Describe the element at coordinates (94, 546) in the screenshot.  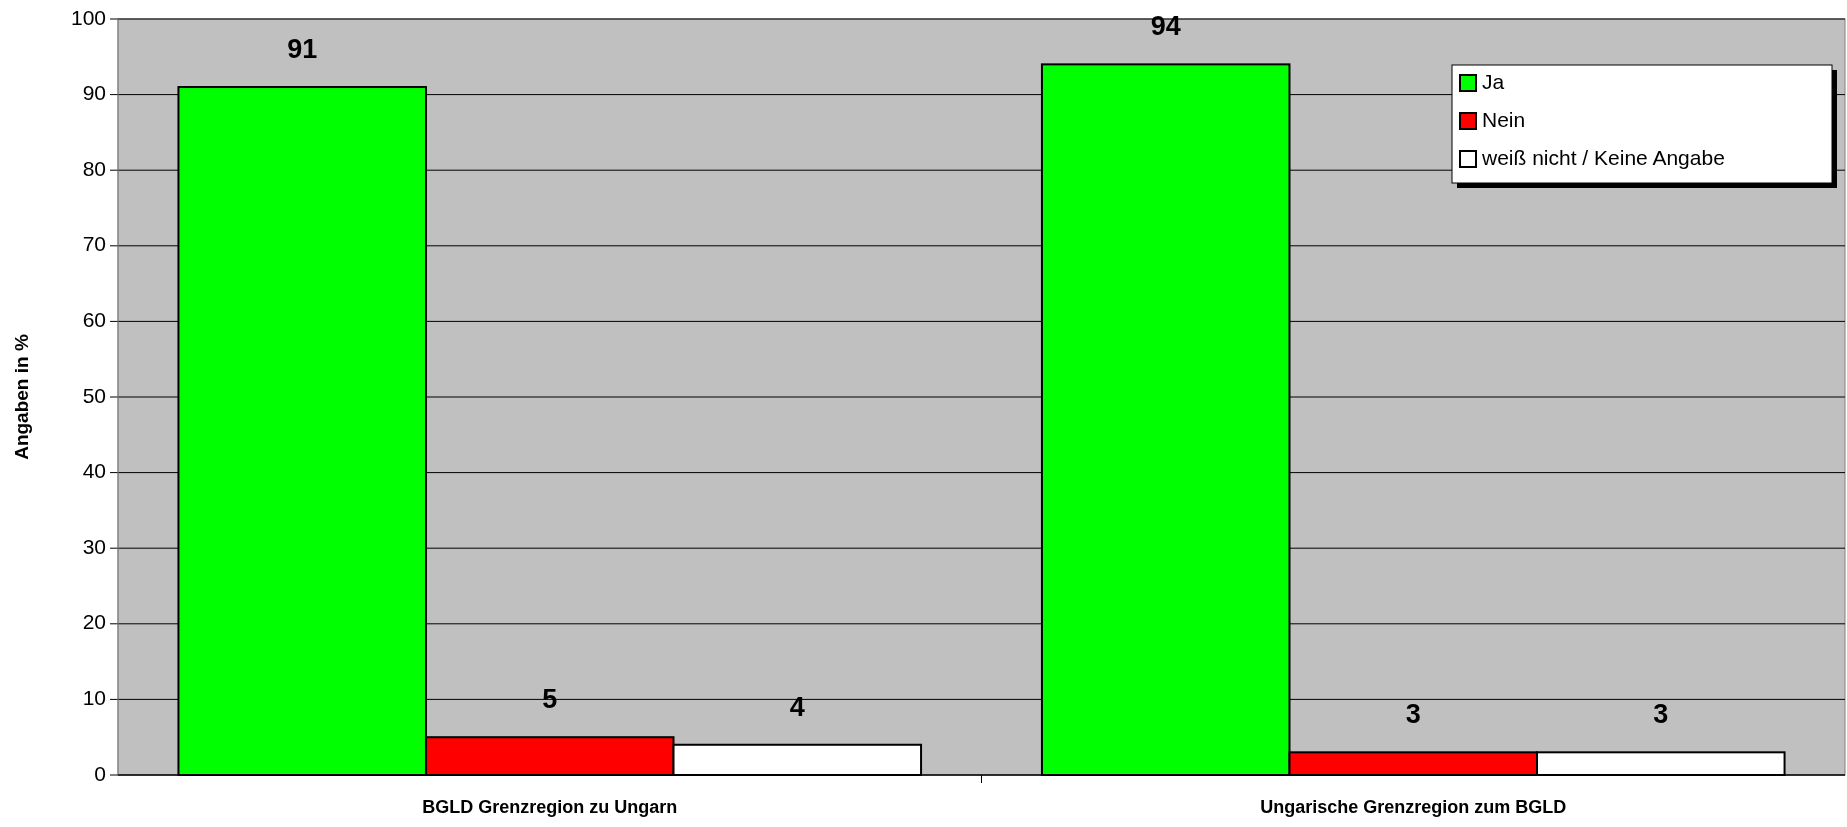
I see `y-tick-label: 30` at that location.